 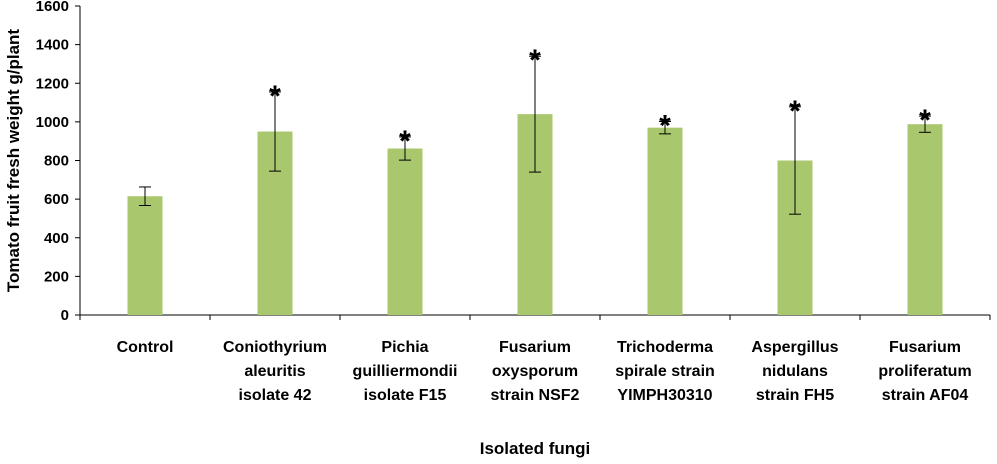 I want to click on y-tick-label: 1400, so click(x=52, y=45).